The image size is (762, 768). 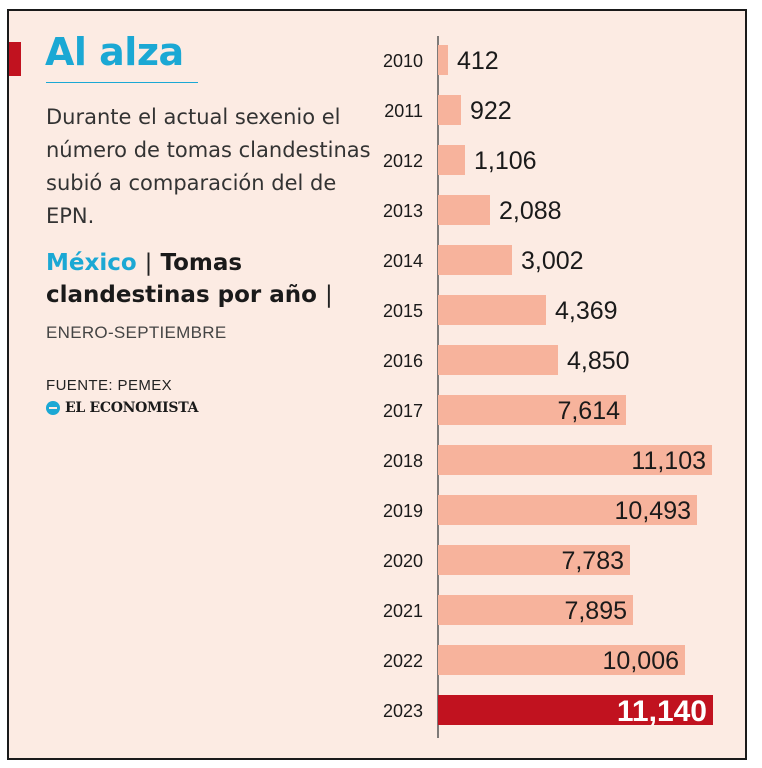 I want to click on year-tick-label: 2019, so click(x=403, y=511).